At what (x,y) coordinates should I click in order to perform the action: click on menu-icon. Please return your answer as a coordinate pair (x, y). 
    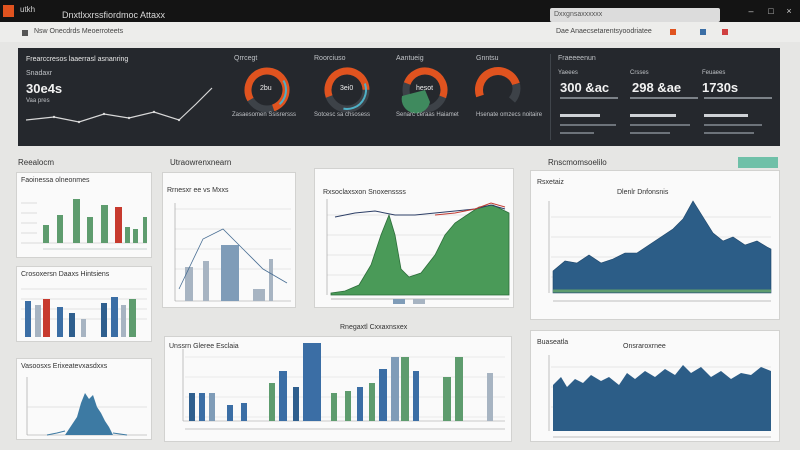
    Looking at the image, I should click on (25, 33).